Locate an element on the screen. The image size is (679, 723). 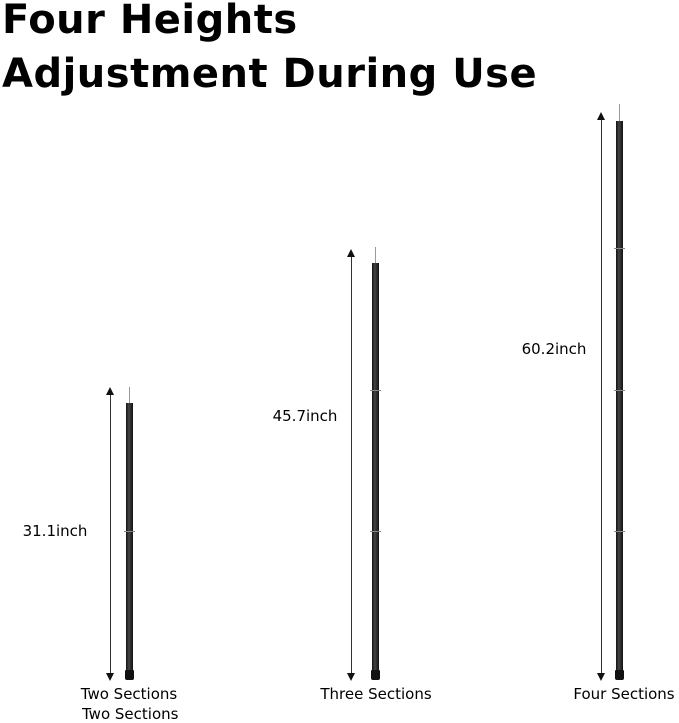
title-line-2: Adjustment During Use is located at coordinates (270, 74).